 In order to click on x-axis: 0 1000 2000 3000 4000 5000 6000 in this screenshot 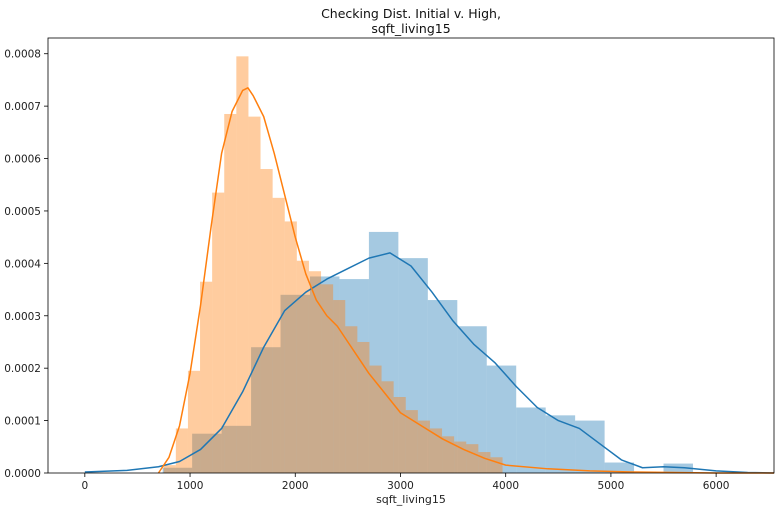, I will do `click(405, 482)`.